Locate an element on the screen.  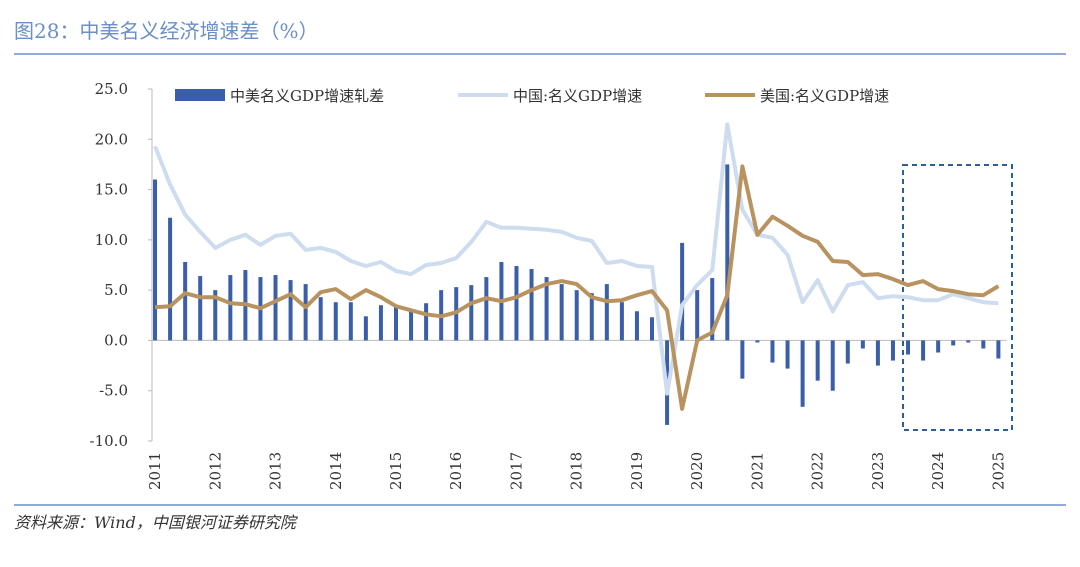
legend-label: 美国:名义GDP增速 is located at coordinates (824, 96).